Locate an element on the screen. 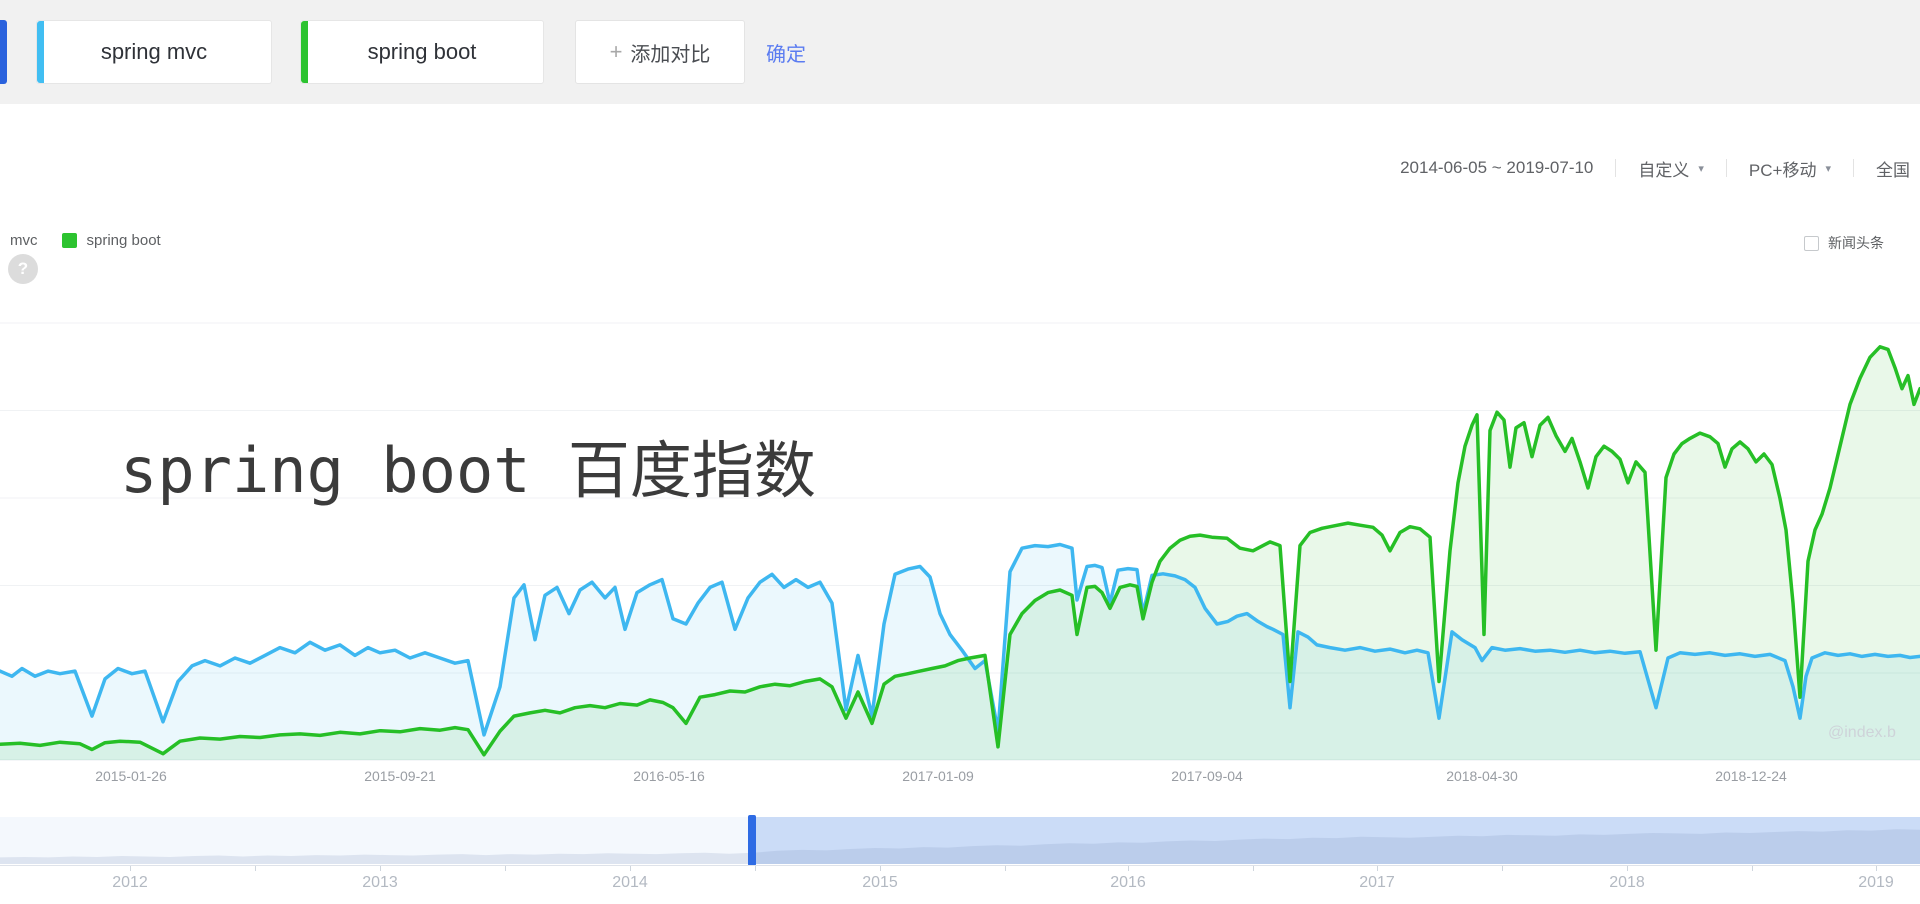  legend-item-spring-mvc: mvc is located at coordinates (24, 240).